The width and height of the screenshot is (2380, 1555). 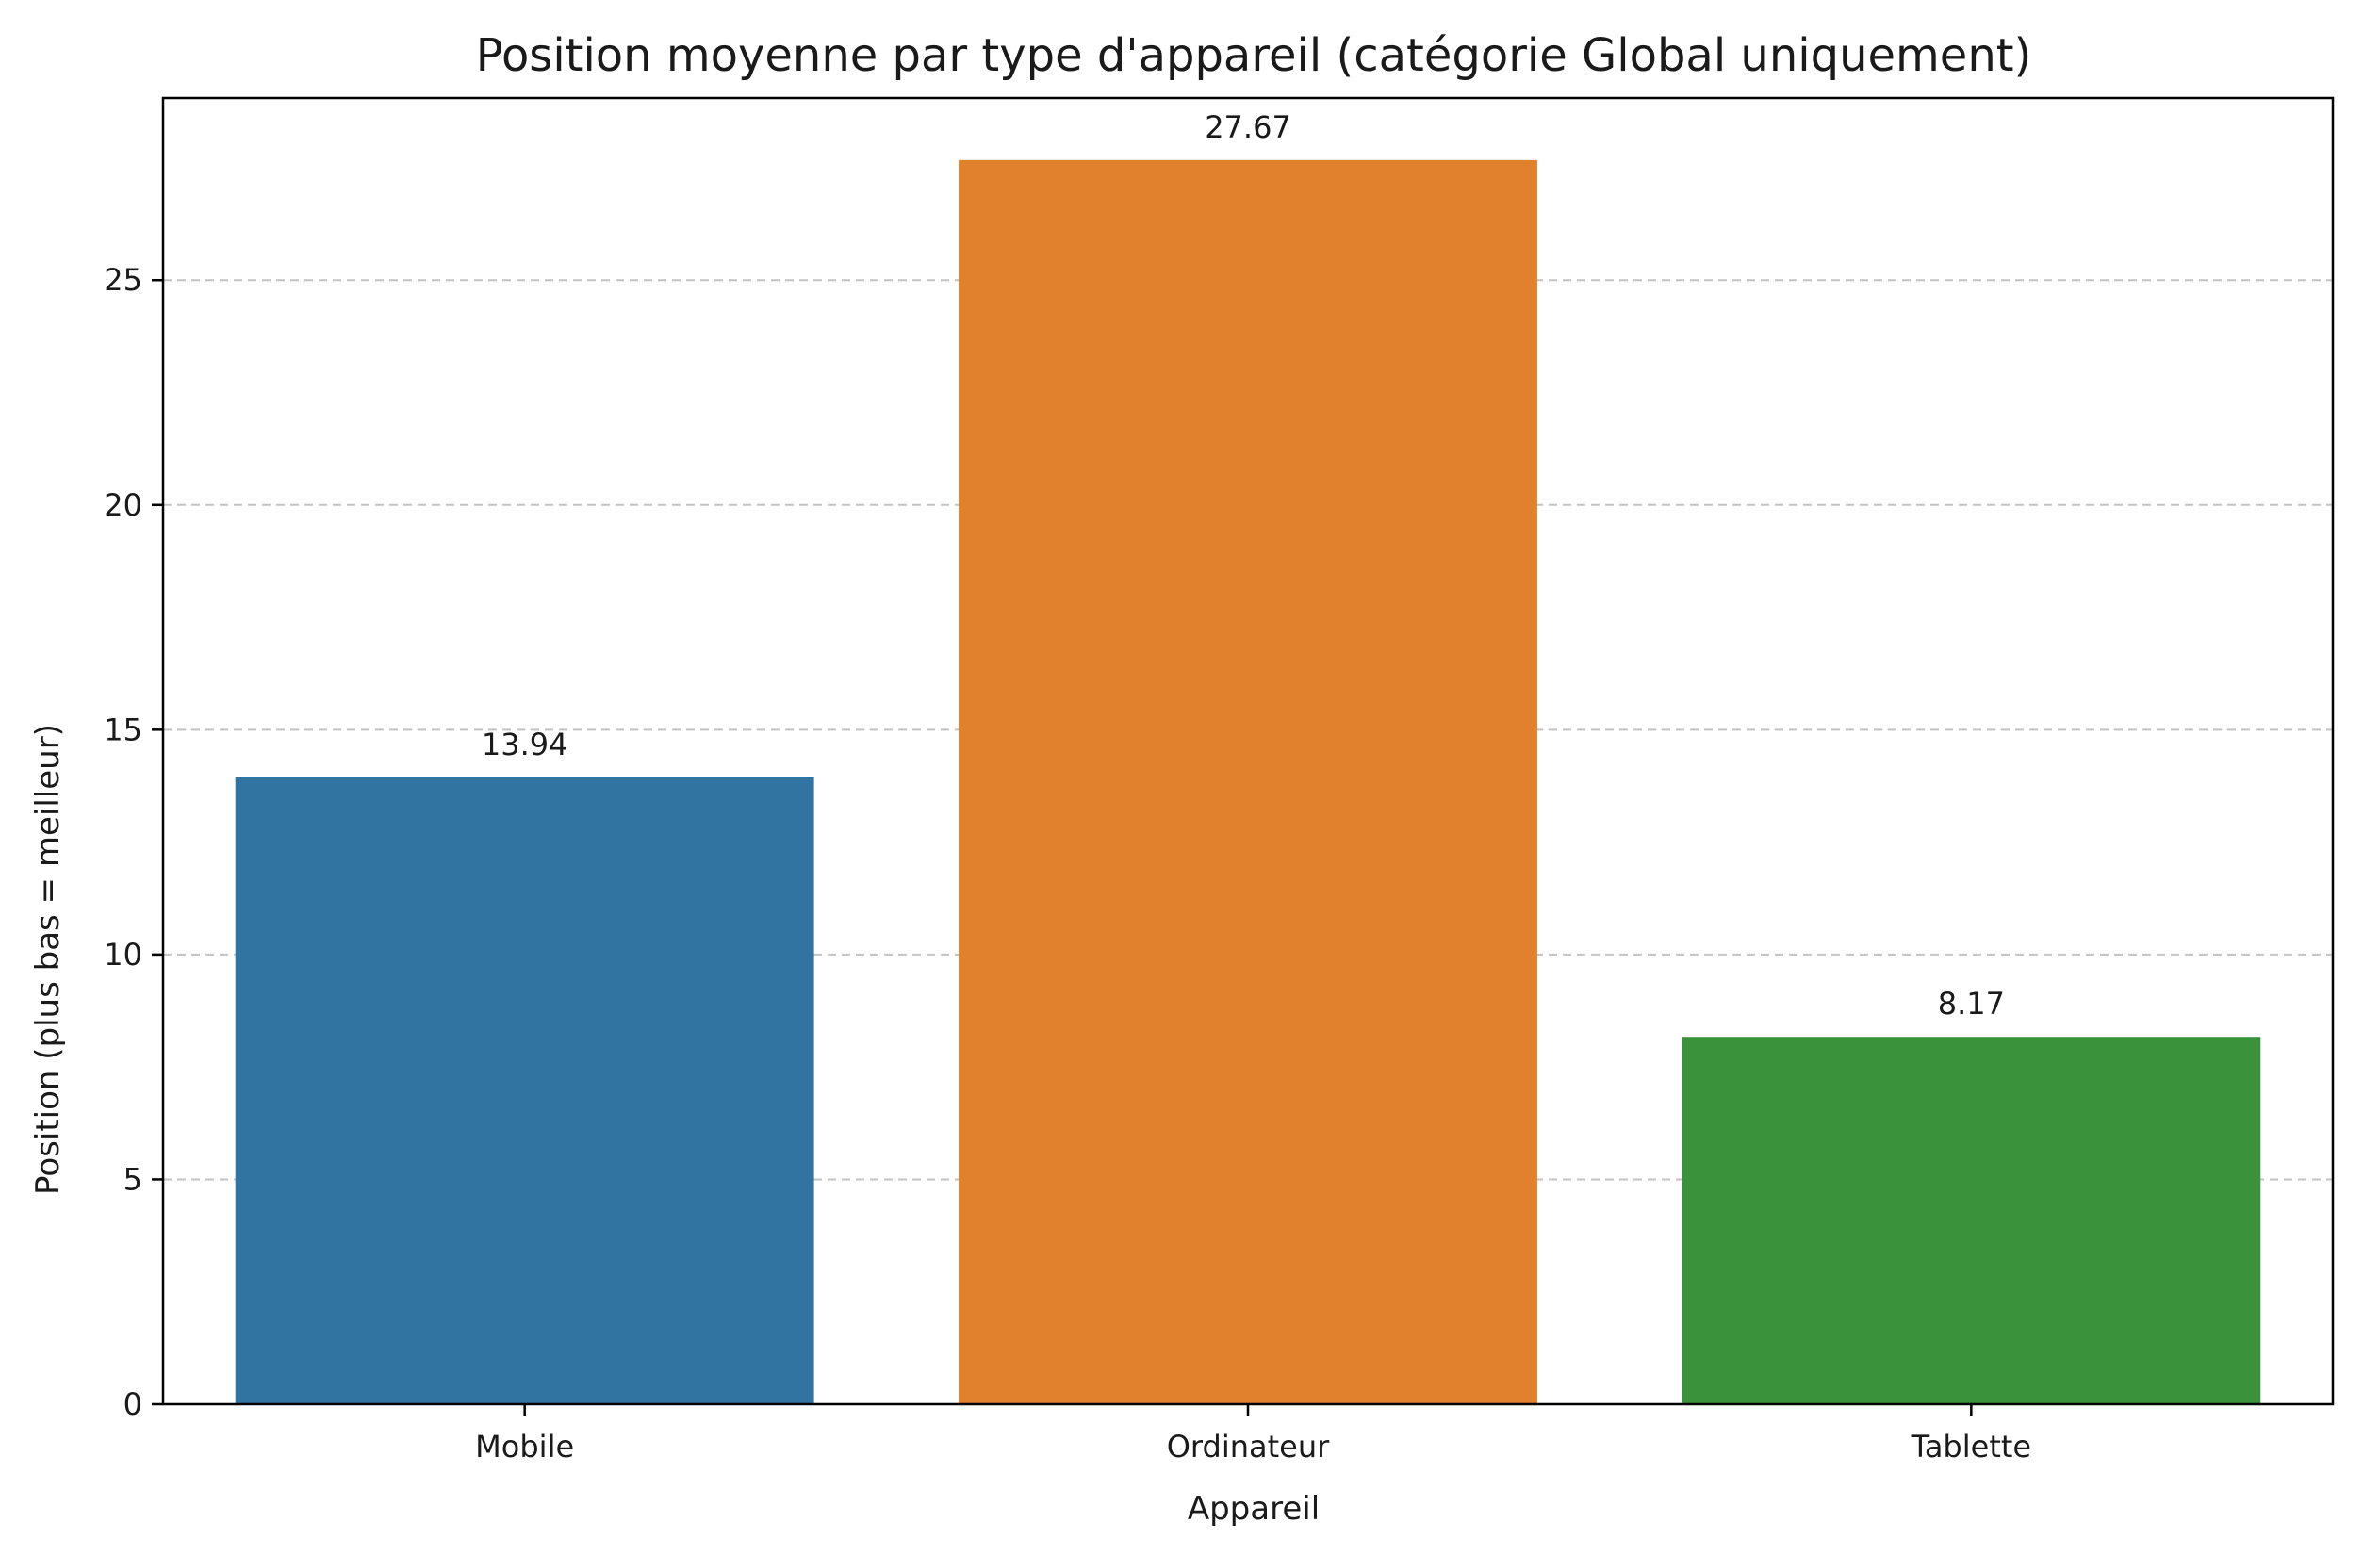 I want to click on bar-mobile, so click(x=524, y=1090).